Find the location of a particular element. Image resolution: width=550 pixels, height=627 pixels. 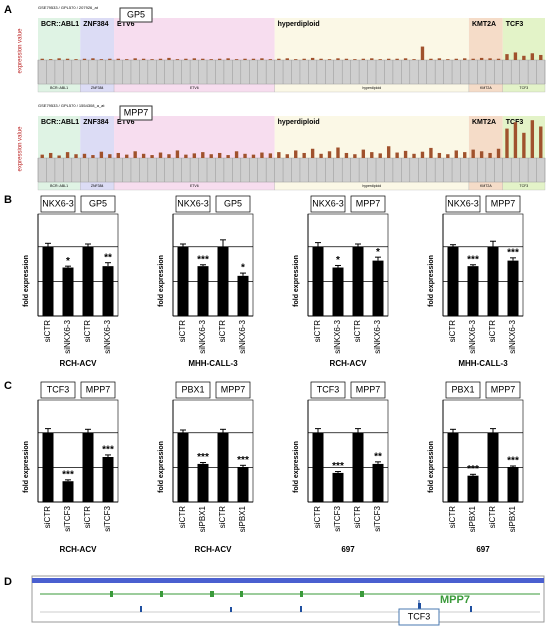

region-label: BCR::ABL1 is located at coordinates (60, 24).